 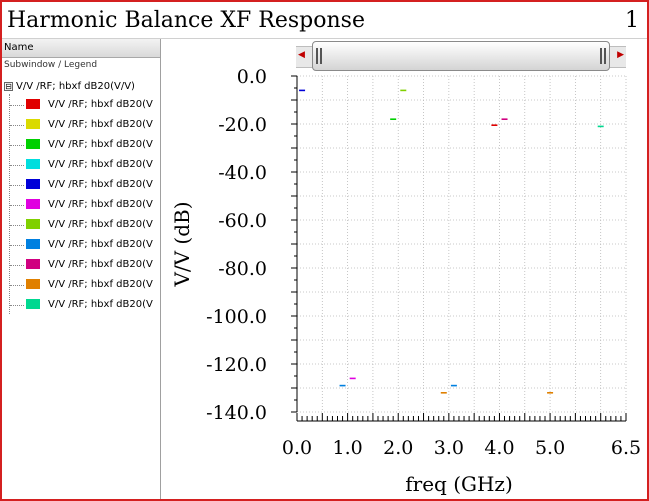 What do you see at coordinates (75, 86) in the screenshot?
I see `trace-group-label: V/V /RF; hbxf dB20(V/V)` at bounding box center [75, 86].